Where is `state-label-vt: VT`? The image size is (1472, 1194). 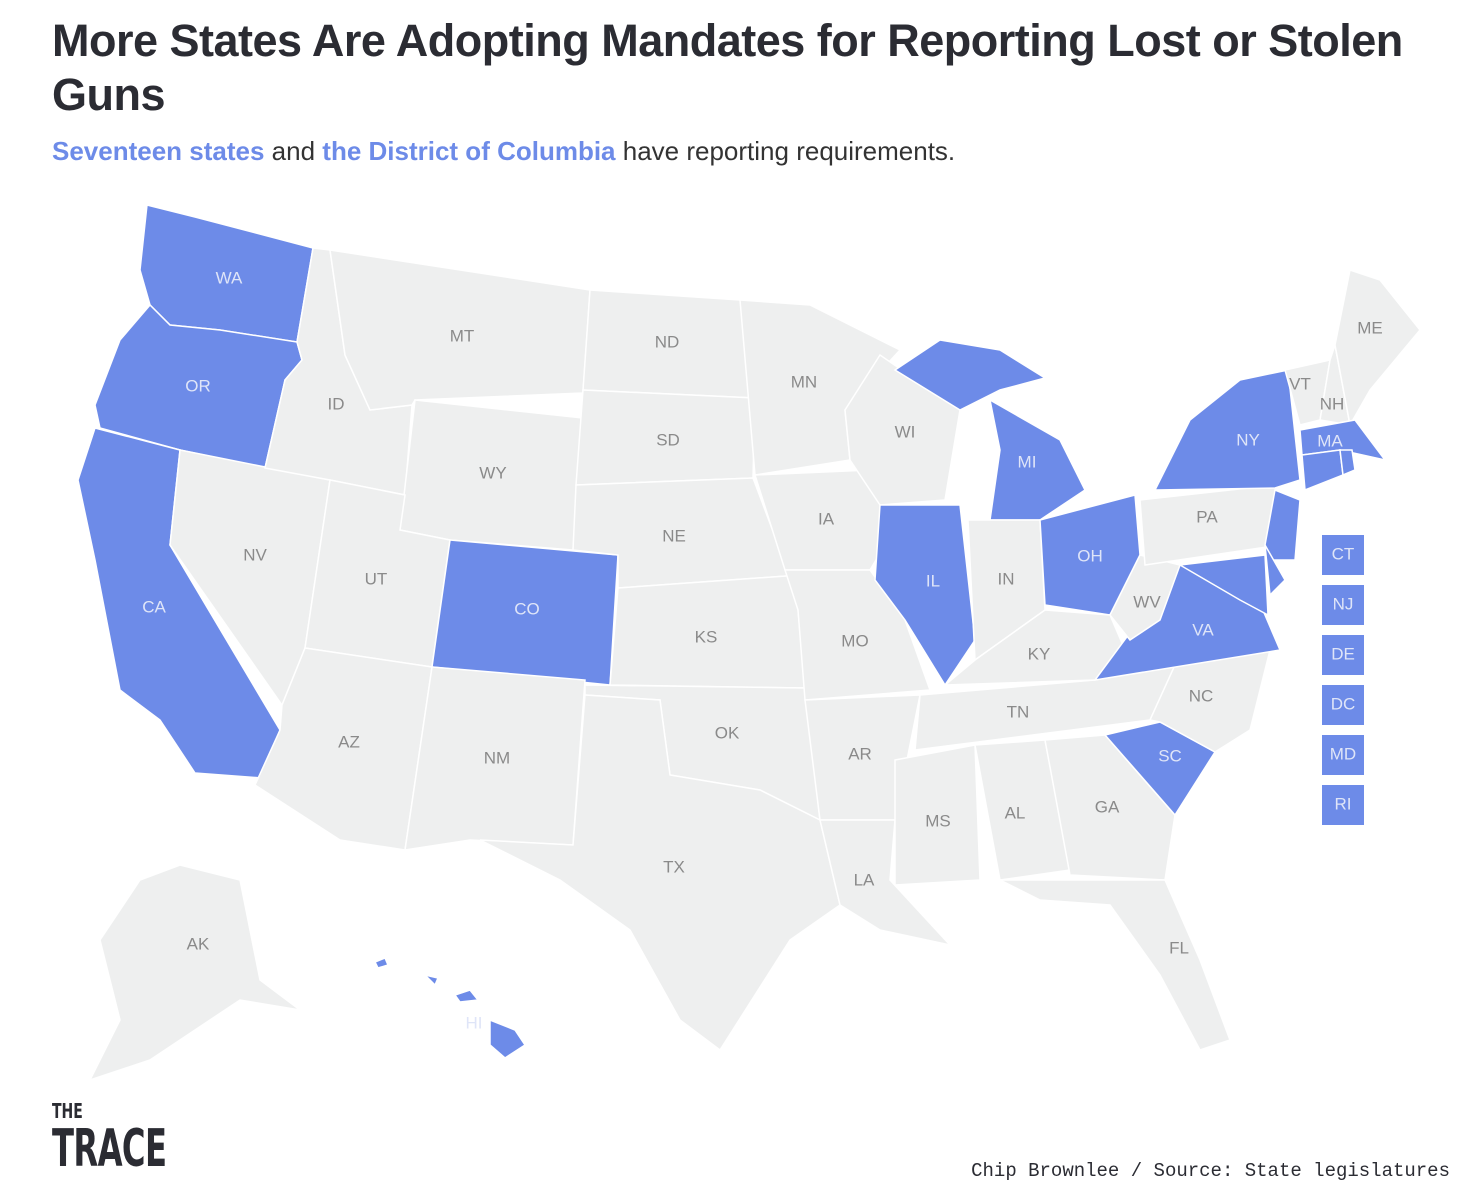 state-label-vt: VT is located at coordinates (1300, 383).